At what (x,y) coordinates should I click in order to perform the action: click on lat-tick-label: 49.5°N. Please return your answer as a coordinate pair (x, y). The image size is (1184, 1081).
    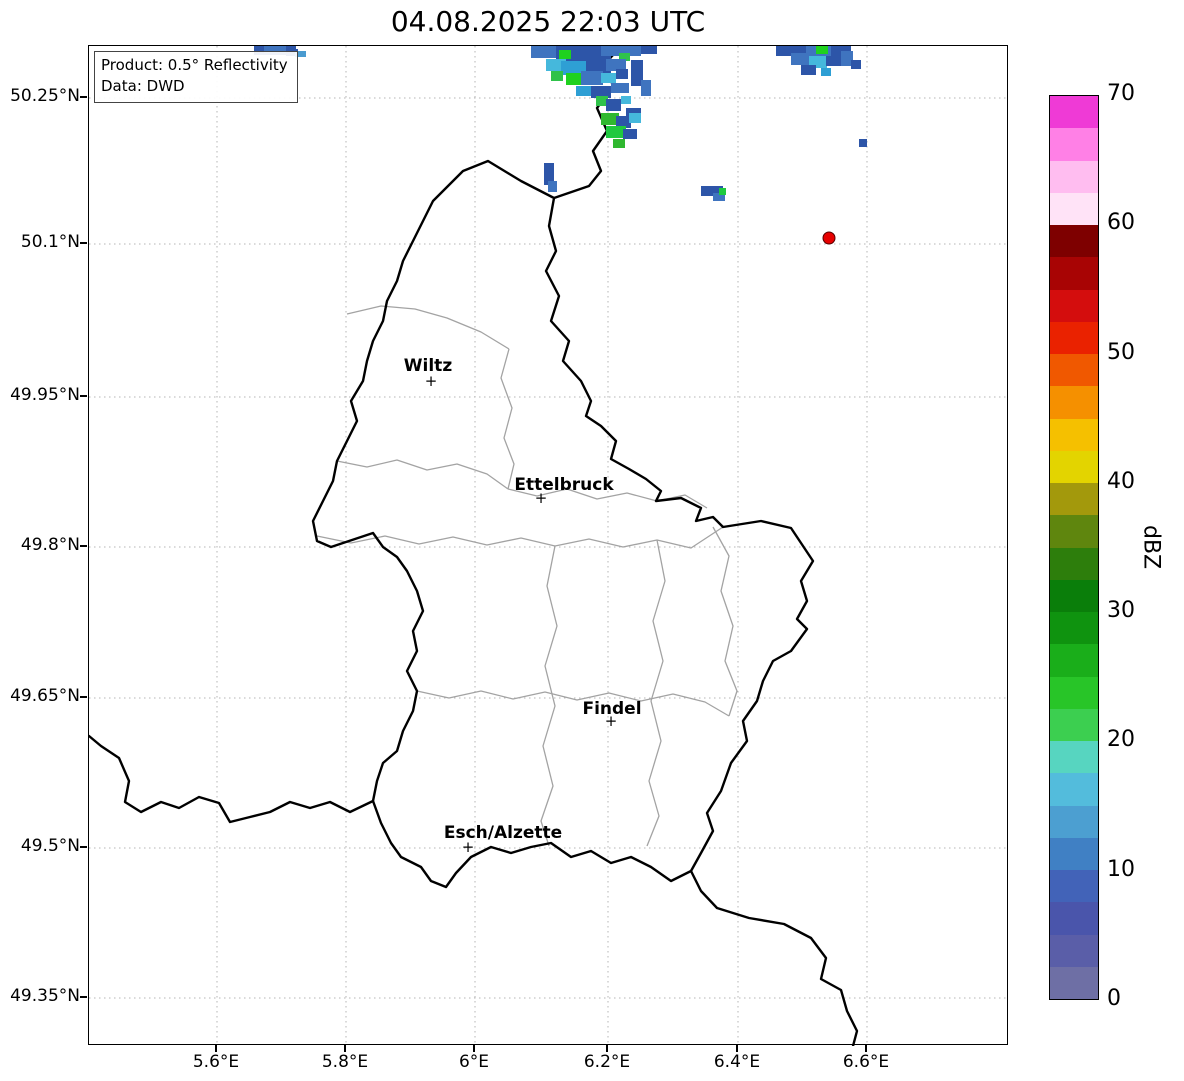
    Looking at the image, I should click on (50, 846).